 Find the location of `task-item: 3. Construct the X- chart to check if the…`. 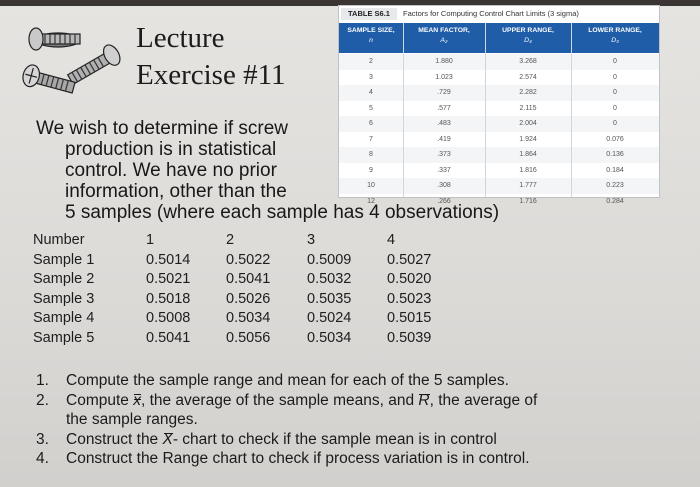

task-item: 3. Construct the X- chart to check if the… is located at coordinates (266, 439).